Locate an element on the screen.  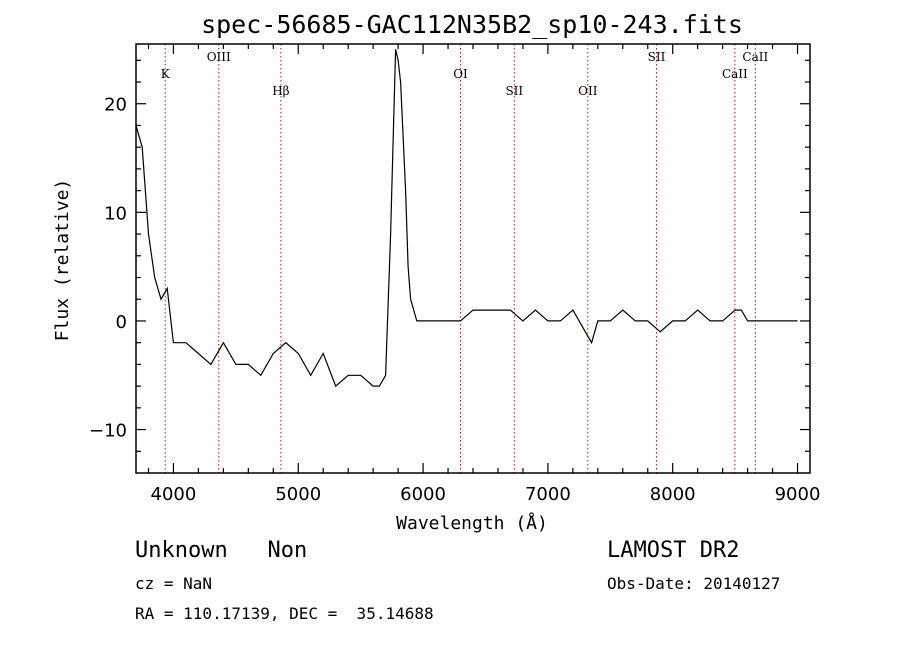
line-label-8: CaII is located at coordinates (755, 57).